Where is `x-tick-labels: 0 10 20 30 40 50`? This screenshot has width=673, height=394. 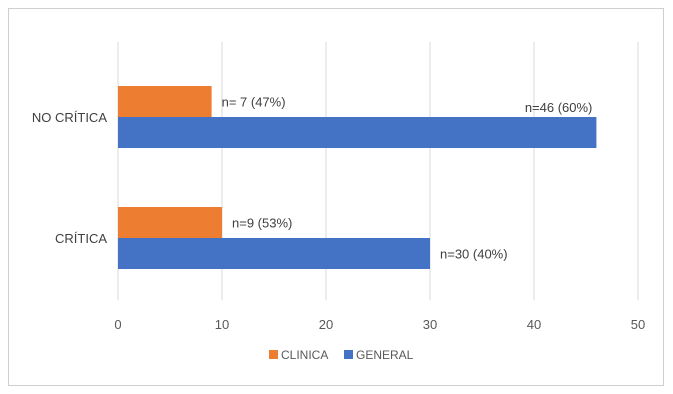 x-tick-labels: 0 10 20 30 40 50 is located at coordinates (379, 324).